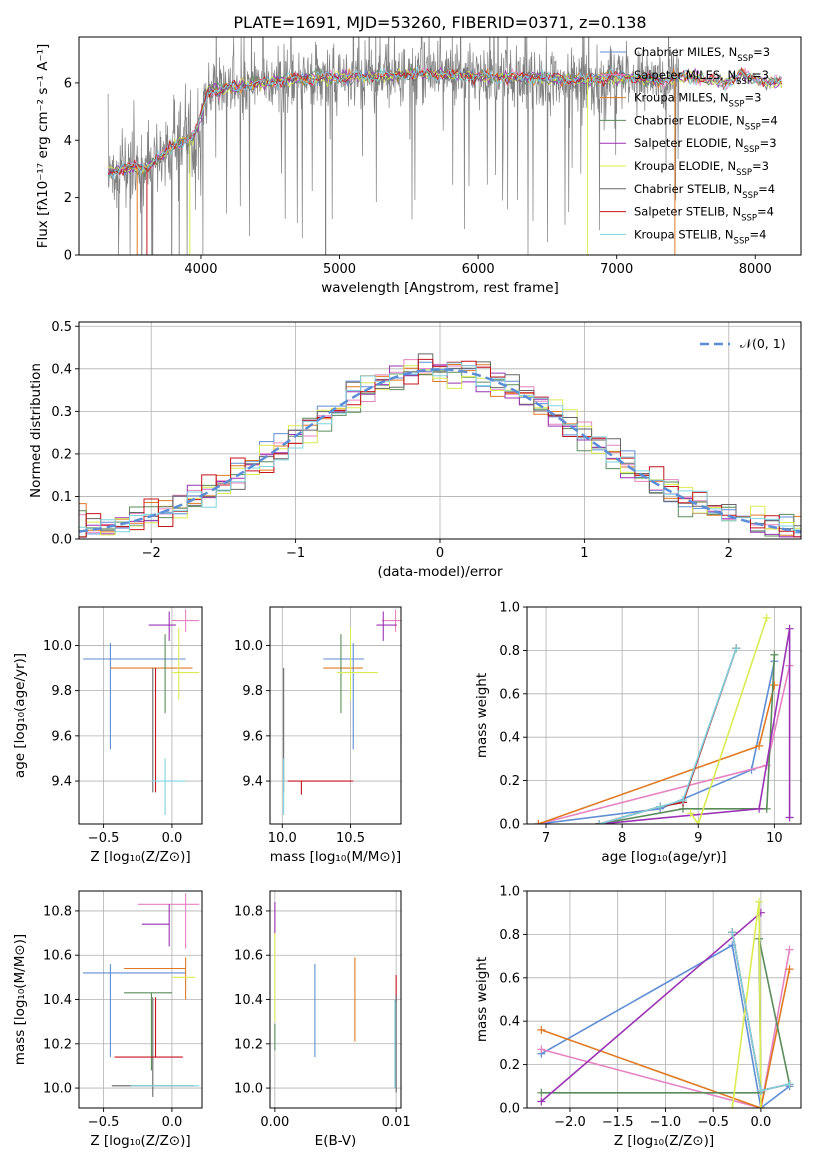  I want to click on legend-label: Kroupa ELODIE, NSSP=3, so click(701, 168).